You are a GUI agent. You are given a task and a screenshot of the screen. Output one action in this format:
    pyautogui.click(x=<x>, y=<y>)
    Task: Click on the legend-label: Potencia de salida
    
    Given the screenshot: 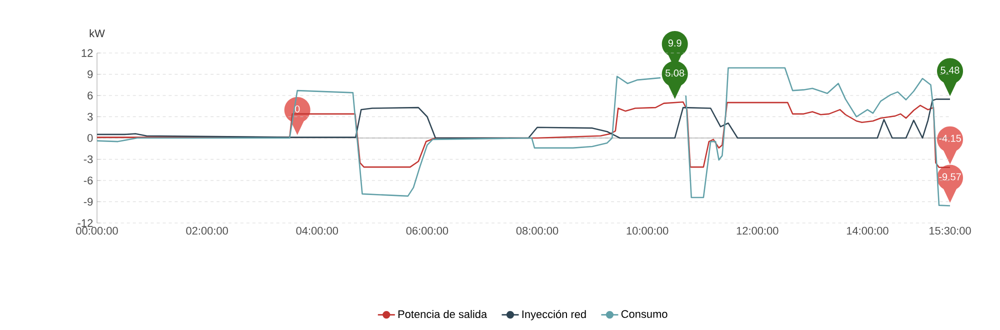 What is the action you would take?
    pyautogui.click(x=443, y=314)
    